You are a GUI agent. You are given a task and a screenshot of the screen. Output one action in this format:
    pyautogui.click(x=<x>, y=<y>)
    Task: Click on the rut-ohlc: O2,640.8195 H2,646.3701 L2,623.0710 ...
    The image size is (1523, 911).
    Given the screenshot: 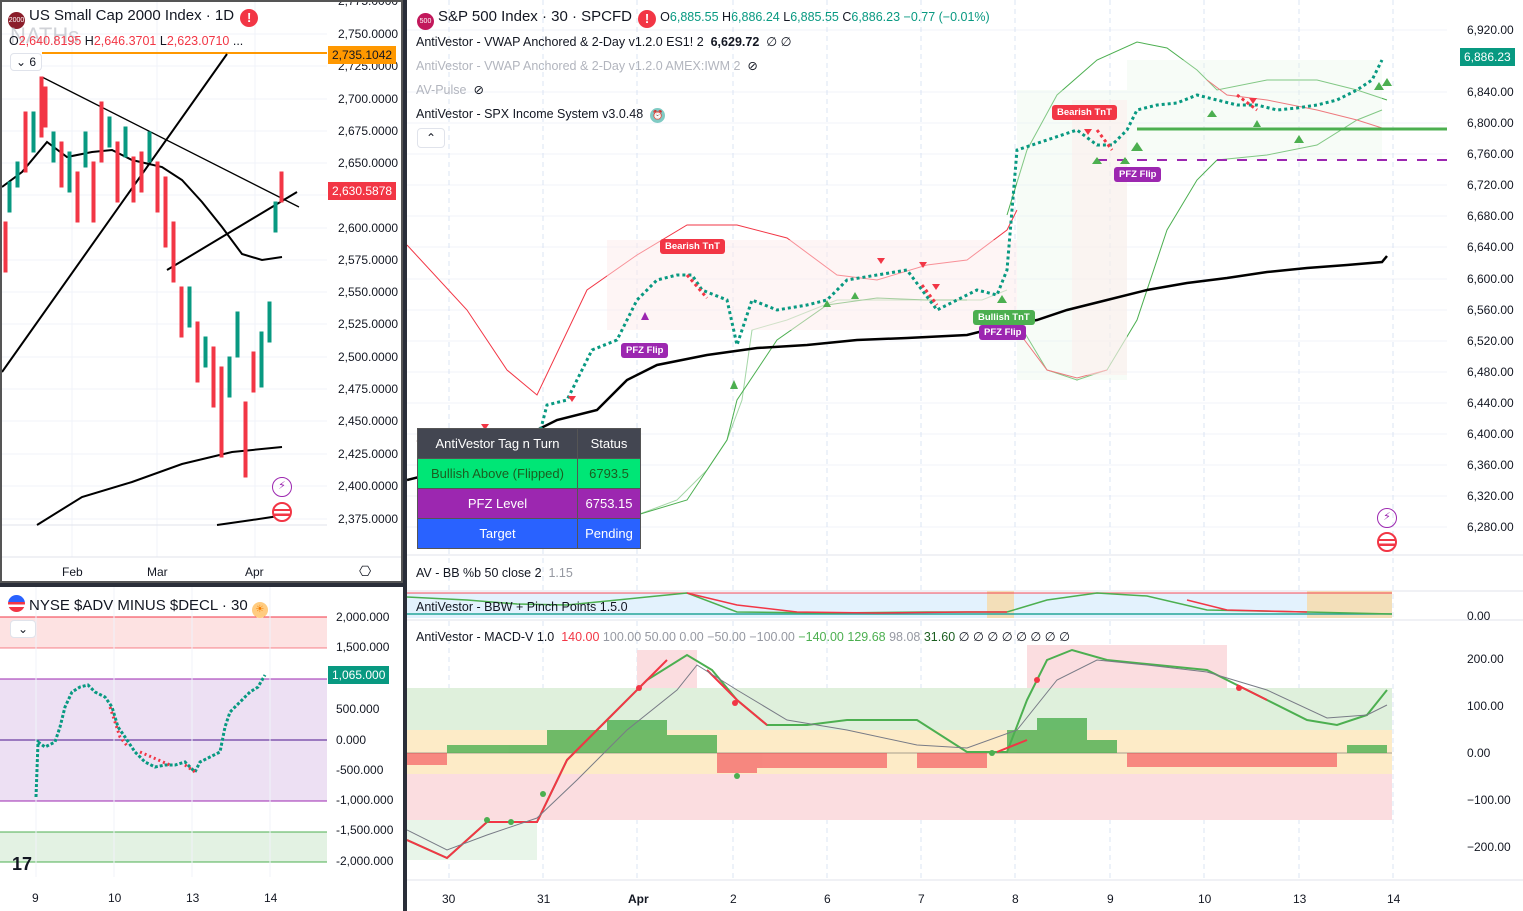 What is the action you would take?
    pyautogui.click(x=126, y=41)
    